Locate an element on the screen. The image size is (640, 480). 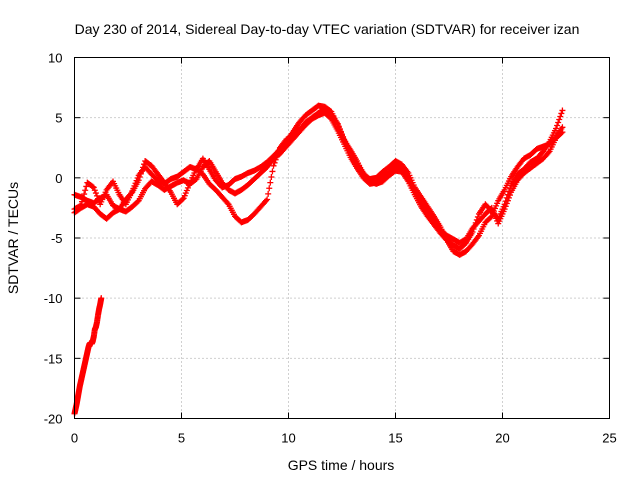
y-tick-label: -10 is located at coordinates (53, 298).